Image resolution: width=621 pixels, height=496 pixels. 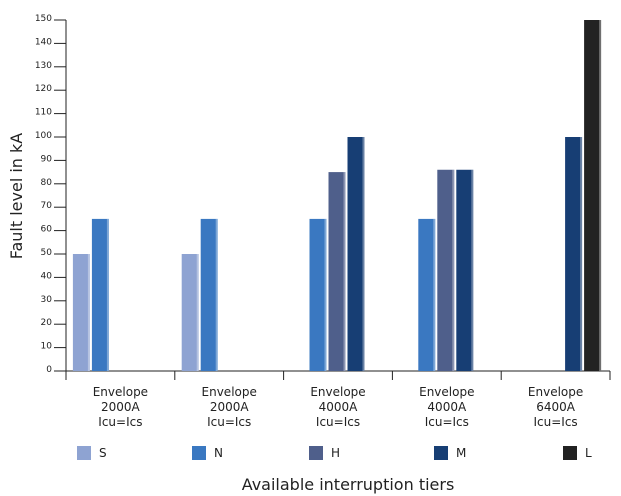 What do you see at coordinates (103, 453) in the screenshot?
I see `legend-label-s: S` at bounding box center [103, 453].